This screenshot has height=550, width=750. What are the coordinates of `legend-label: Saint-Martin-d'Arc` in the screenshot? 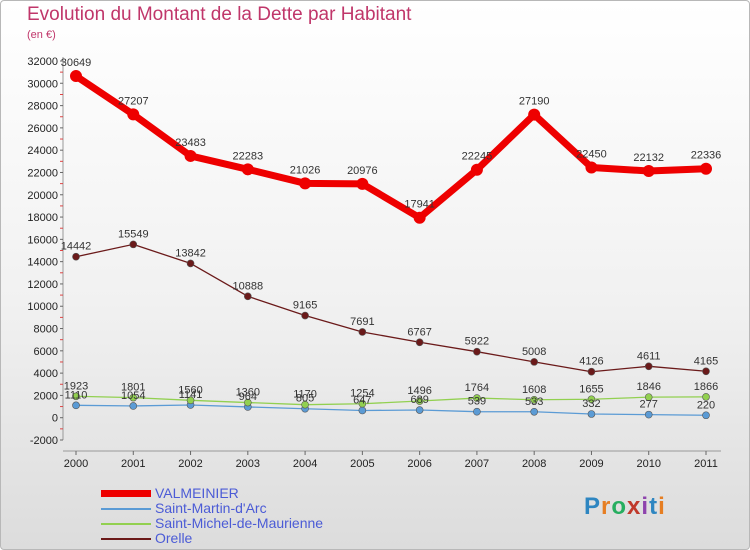 It's located at (211, 508).